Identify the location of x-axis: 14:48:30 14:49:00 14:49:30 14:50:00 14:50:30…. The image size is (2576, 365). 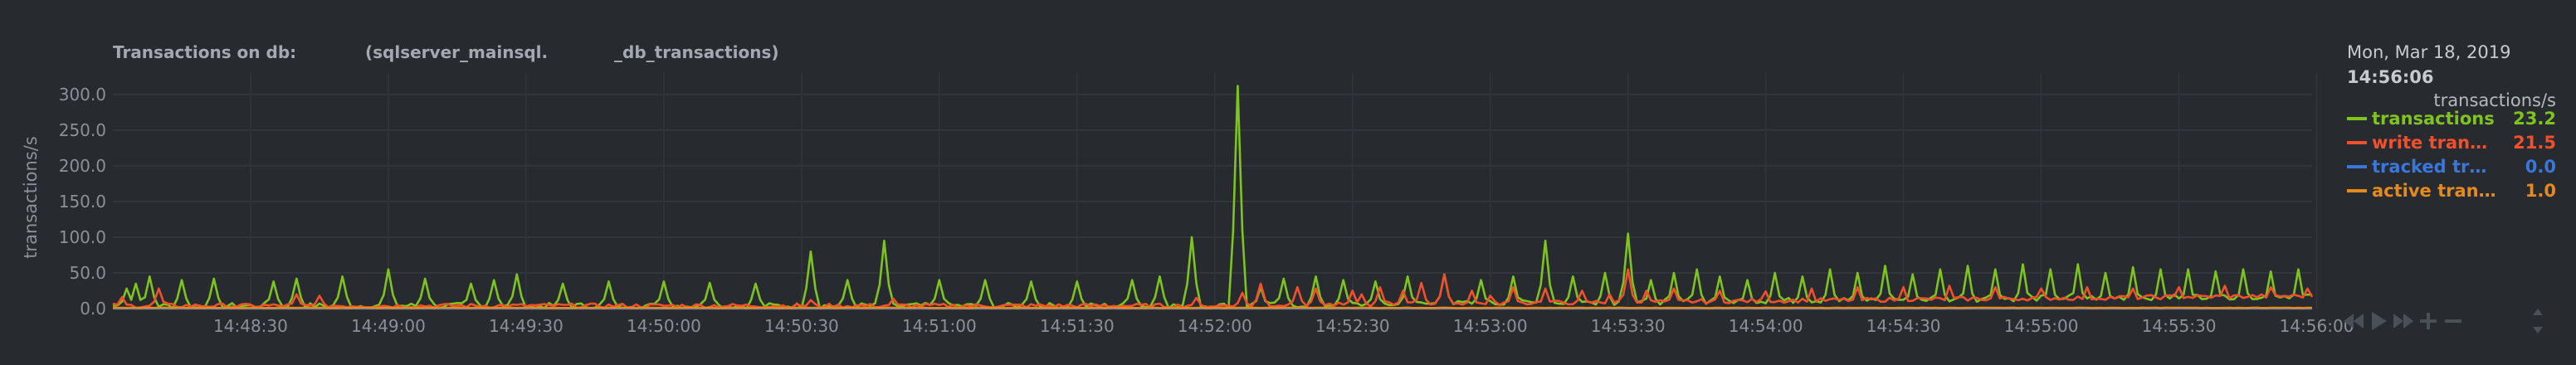
(1234, 322).